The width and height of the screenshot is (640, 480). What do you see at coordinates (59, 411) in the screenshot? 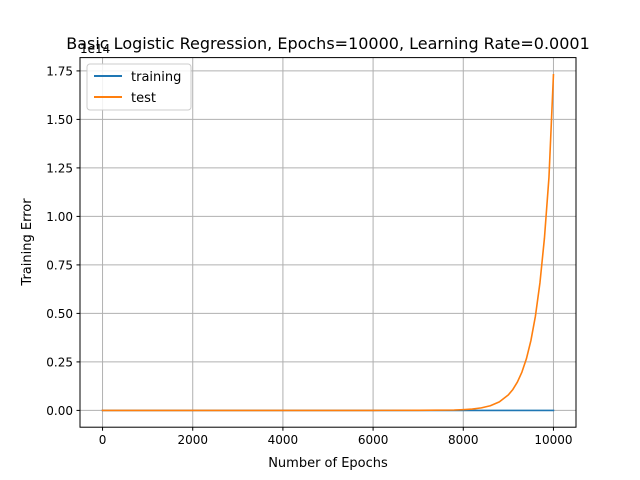
I see `y-tick-label: 0.00` at bounding box center [59, 411].